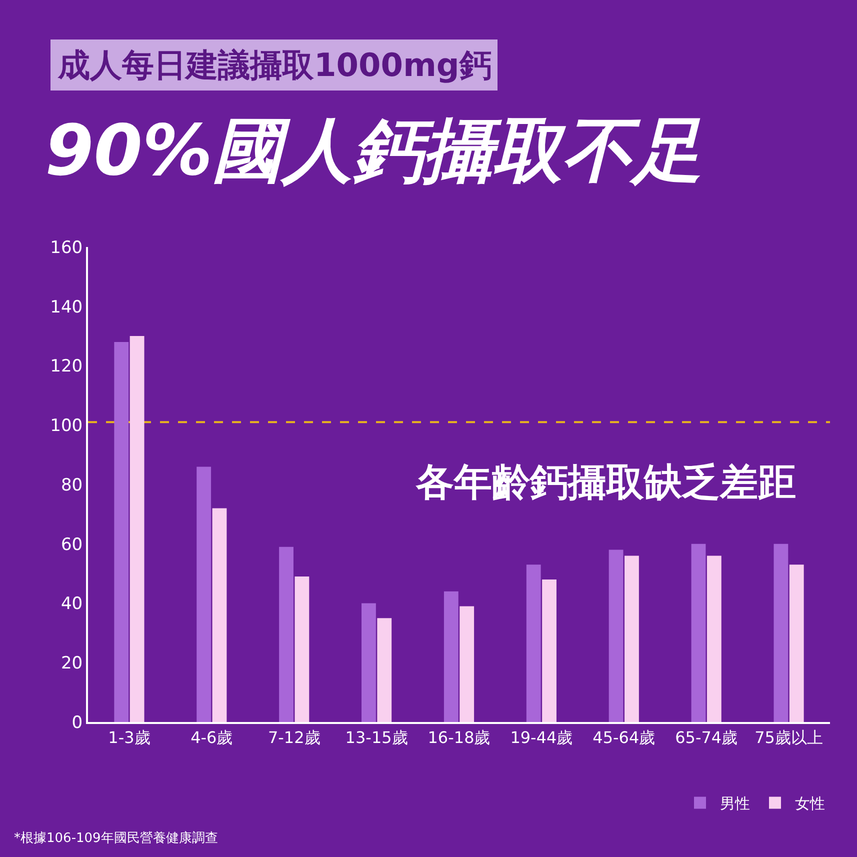 This screenshot has width=857, height=857. What do you see at coordinates (66, 307) in the screenshot?
I see `y-tick-label: 140` at bounding box center [66, 307].